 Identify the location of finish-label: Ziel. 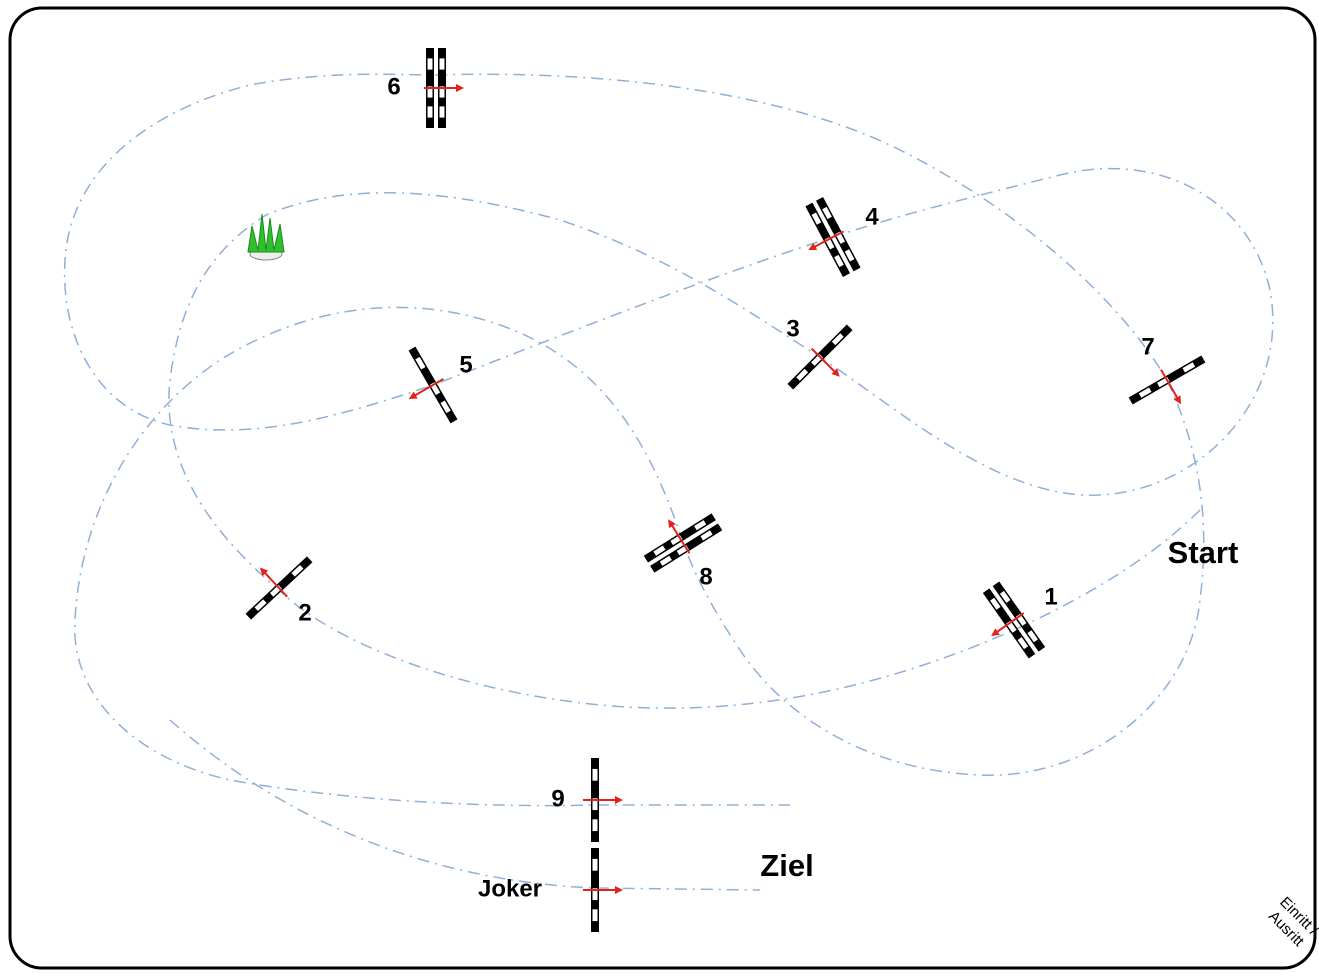
(786, 865).